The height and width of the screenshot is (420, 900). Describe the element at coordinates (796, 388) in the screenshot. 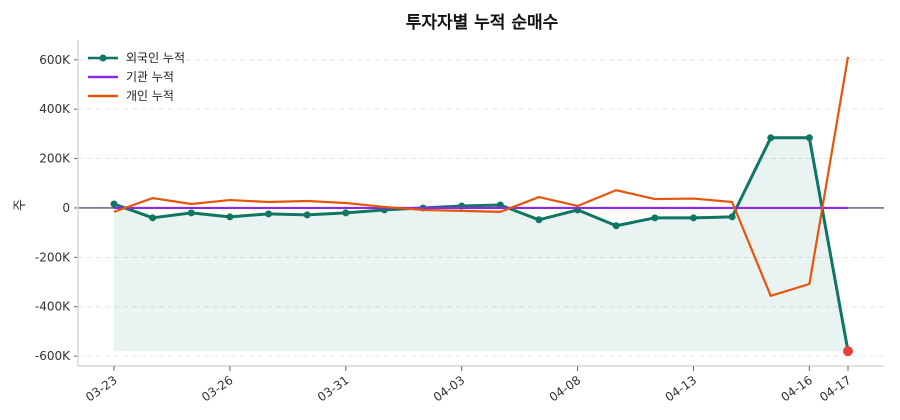

I see `x-tick-label: 04-16` at that location.